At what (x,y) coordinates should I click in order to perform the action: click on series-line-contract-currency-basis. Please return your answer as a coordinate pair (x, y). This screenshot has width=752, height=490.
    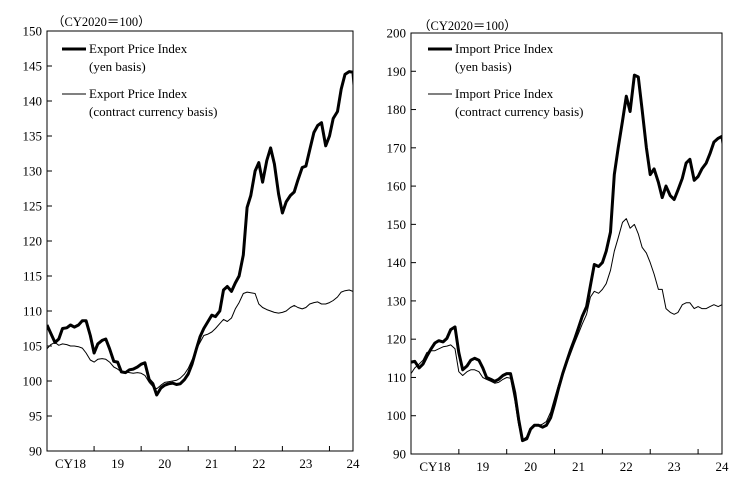
    Looking at the image, I should click on (200, 339).